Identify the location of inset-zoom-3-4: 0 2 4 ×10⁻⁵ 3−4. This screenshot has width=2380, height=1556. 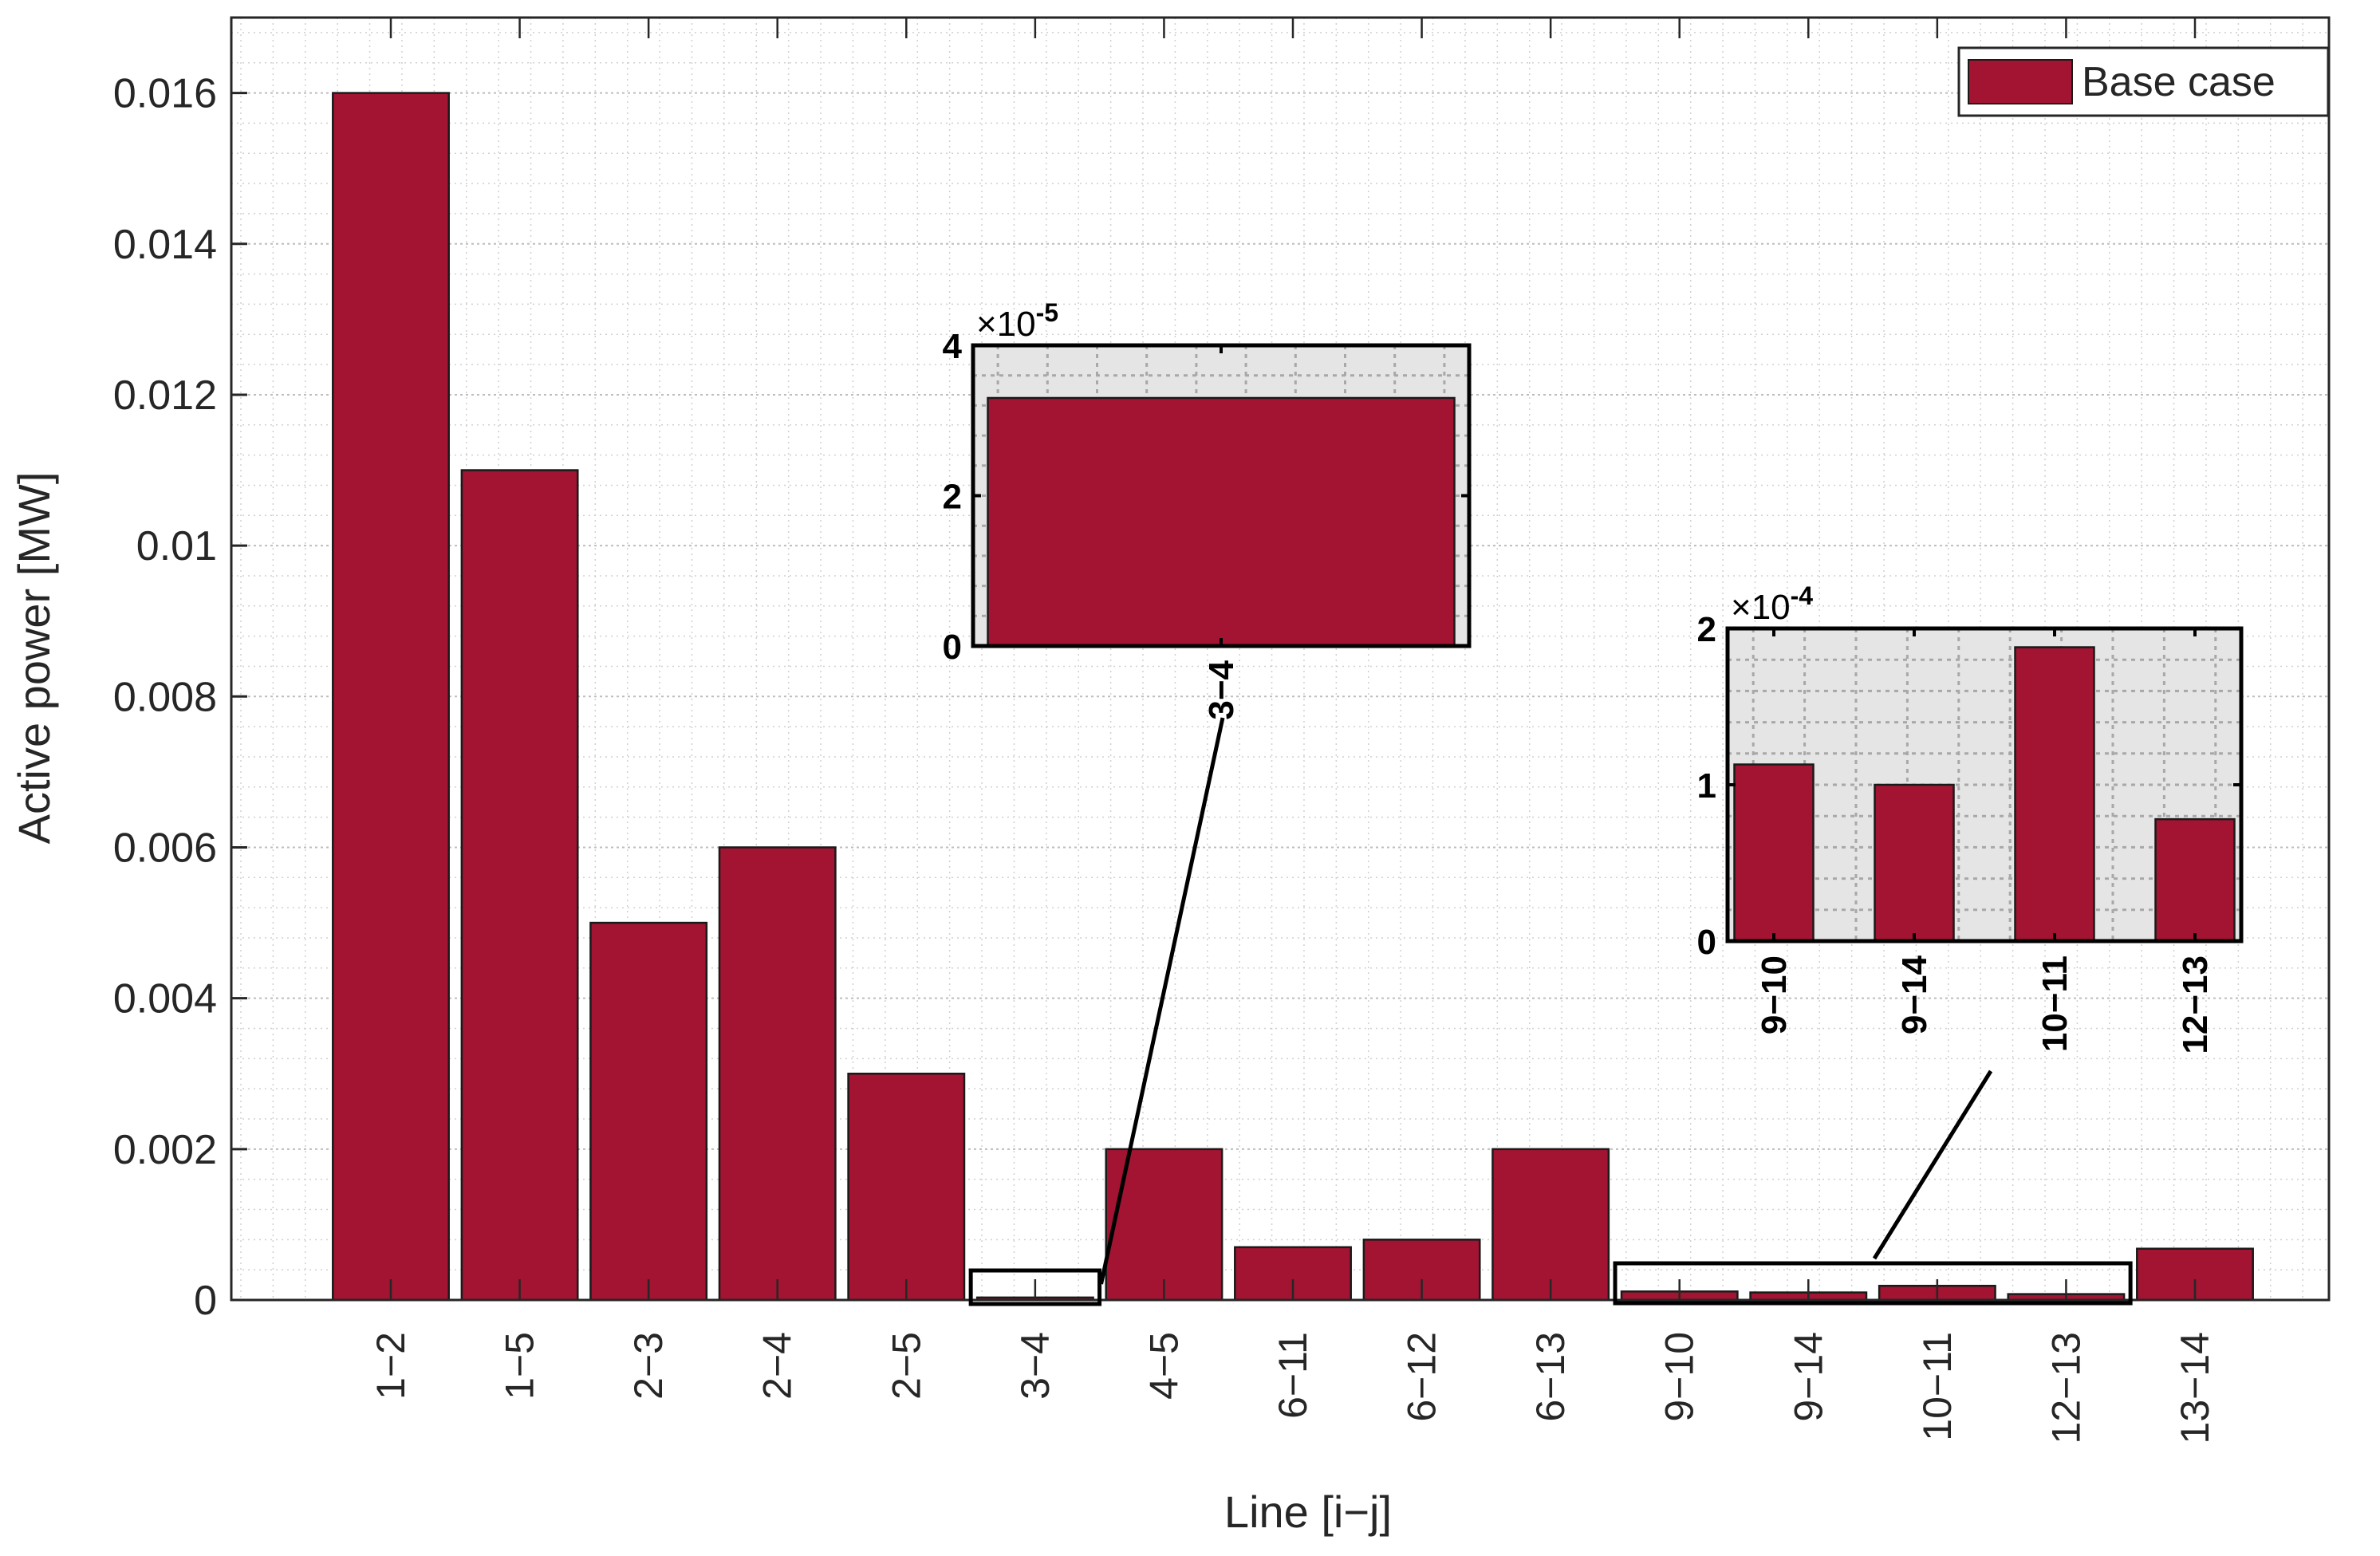
(1207, 509).